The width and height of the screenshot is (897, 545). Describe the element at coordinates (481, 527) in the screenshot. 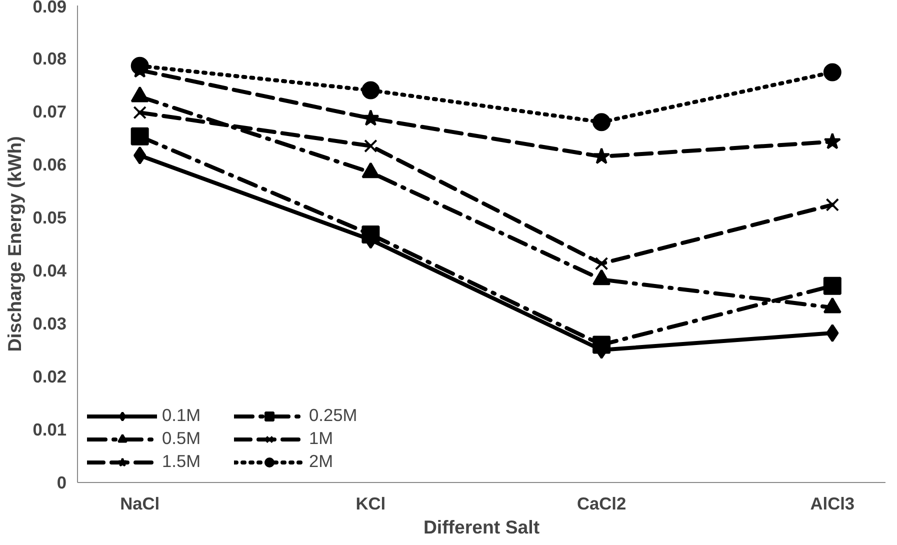

I see `x-axis-title: Different Salt` at that location.